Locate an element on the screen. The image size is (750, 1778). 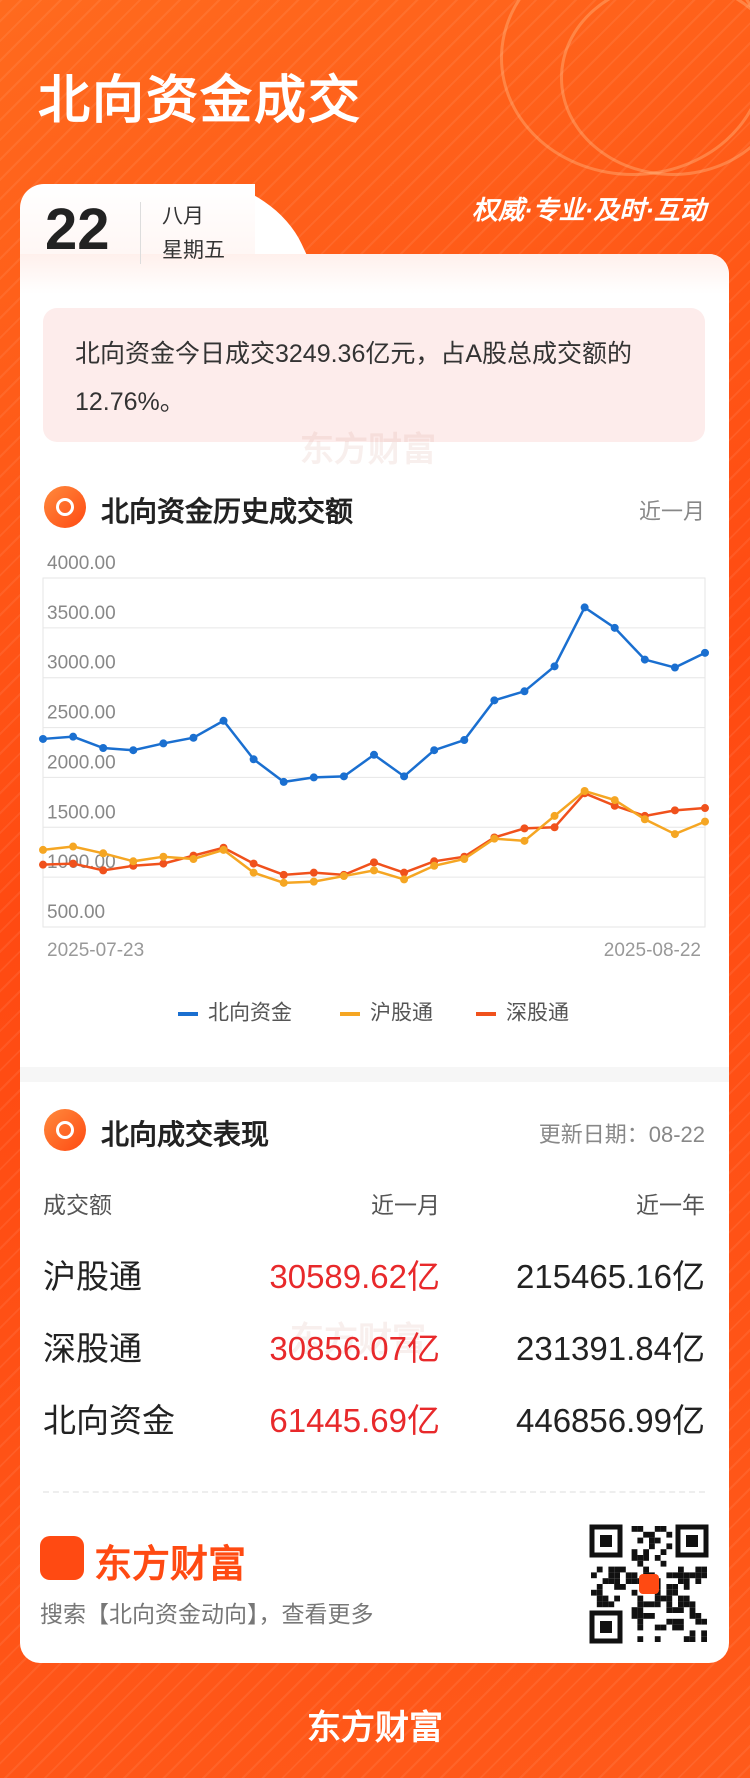
table-cell: 深股通 is located at coordinates (92, 1348).